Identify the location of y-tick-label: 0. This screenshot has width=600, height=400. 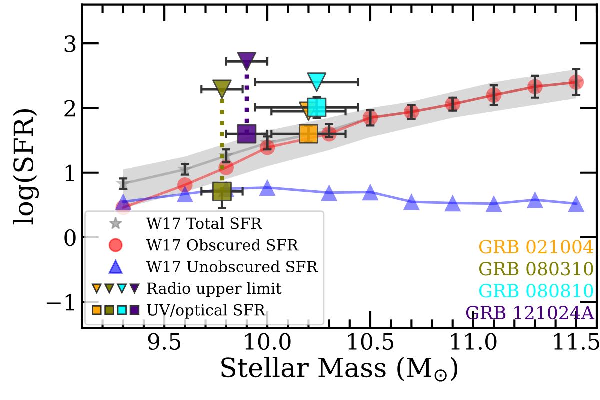
(70, 237).